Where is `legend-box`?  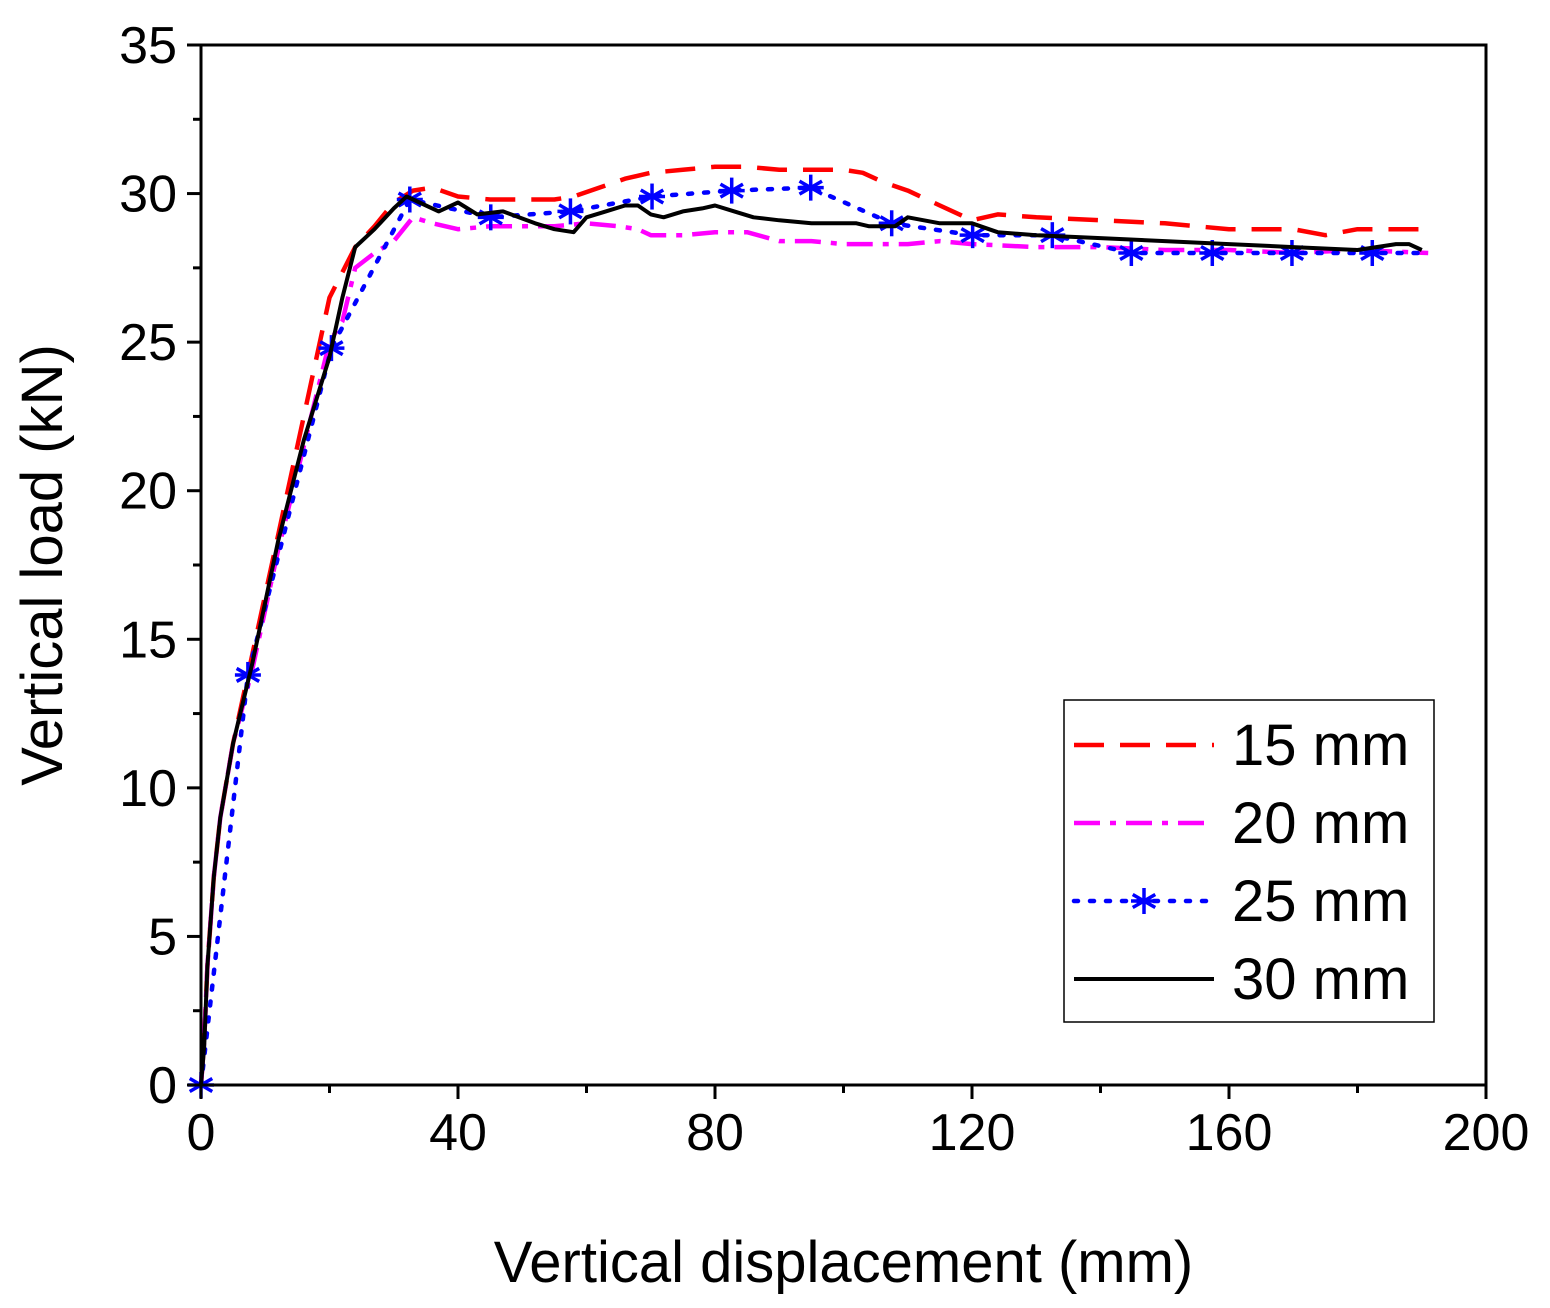
legend-box is located at coordinates (1249, 861).